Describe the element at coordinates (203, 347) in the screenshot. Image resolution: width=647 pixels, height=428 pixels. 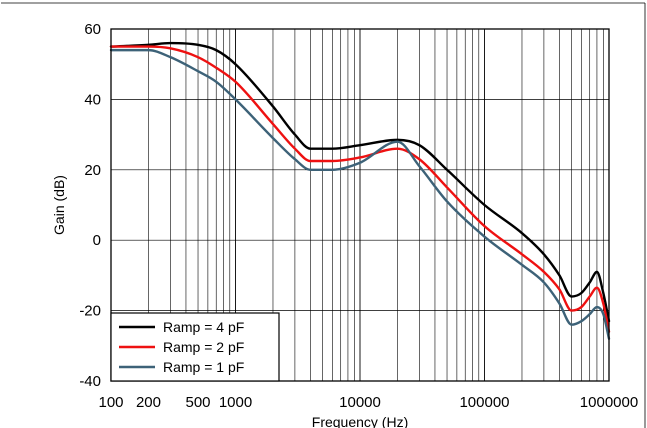
I see `legend-label-ramp-2-pf: Ramp = 2 pF` at that location.